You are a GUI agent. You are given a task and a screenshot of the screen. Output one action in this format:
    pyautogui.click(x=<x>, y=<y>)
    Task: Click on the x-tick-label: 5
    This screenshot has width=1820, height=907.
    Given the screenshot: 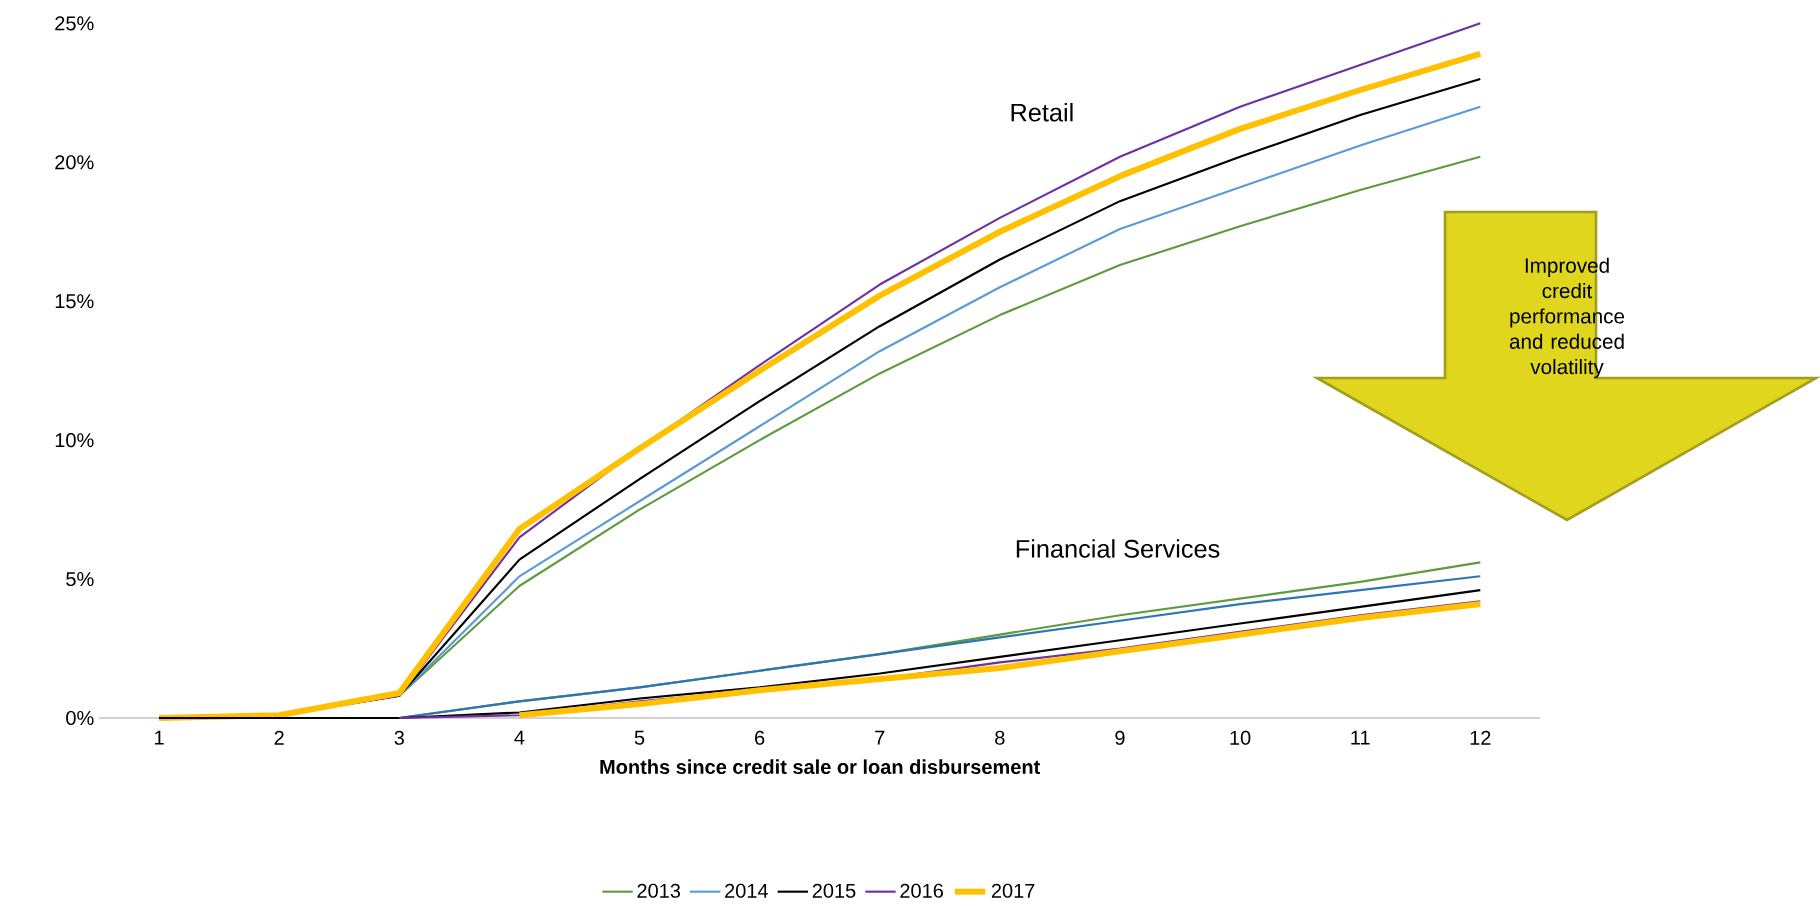 What is the action you would take?
    pyautogui.click(x=639, y=737)
    